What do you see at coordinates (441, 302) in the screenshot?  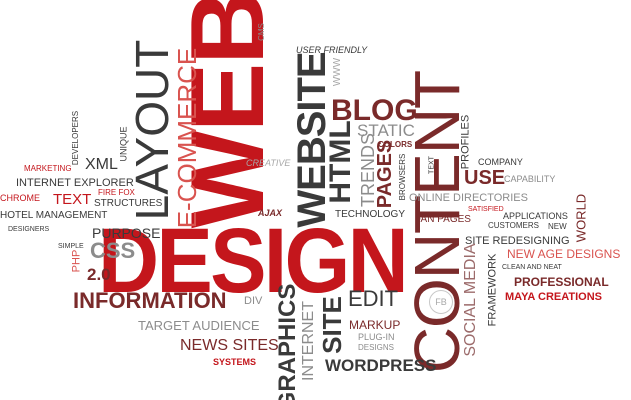 I see `word-fb: FB` at bounding box center [441, 302].